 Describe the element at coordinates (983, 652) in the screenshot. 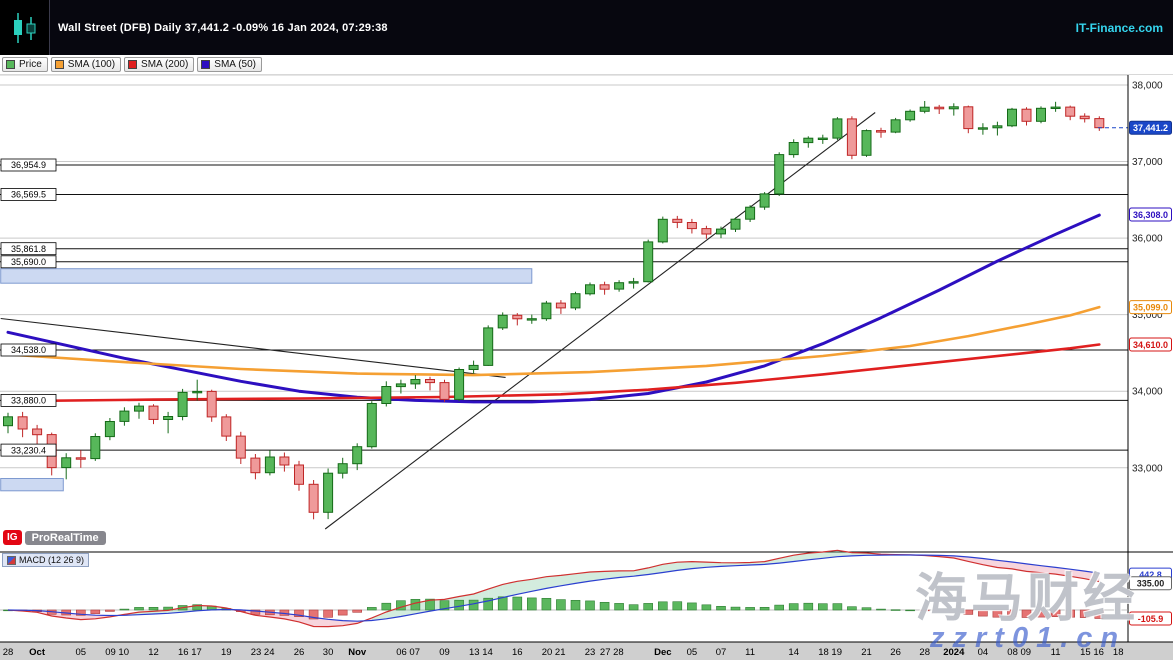

I see `svg-text: 04` at that location.